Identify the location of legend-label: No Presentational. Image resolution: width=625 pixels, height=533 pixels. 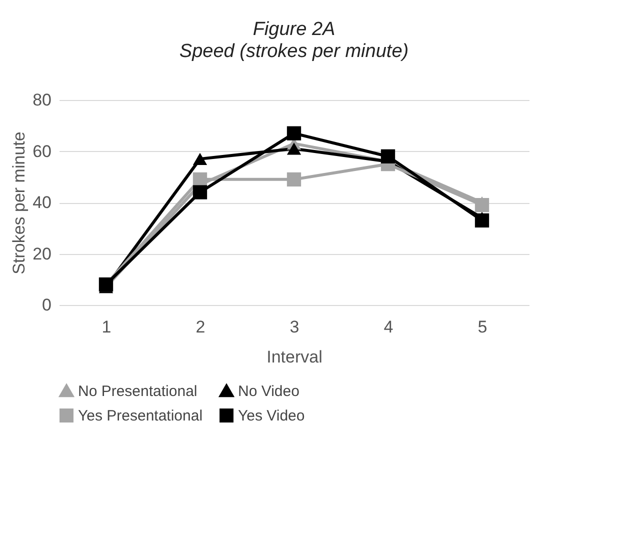
(138, 391).